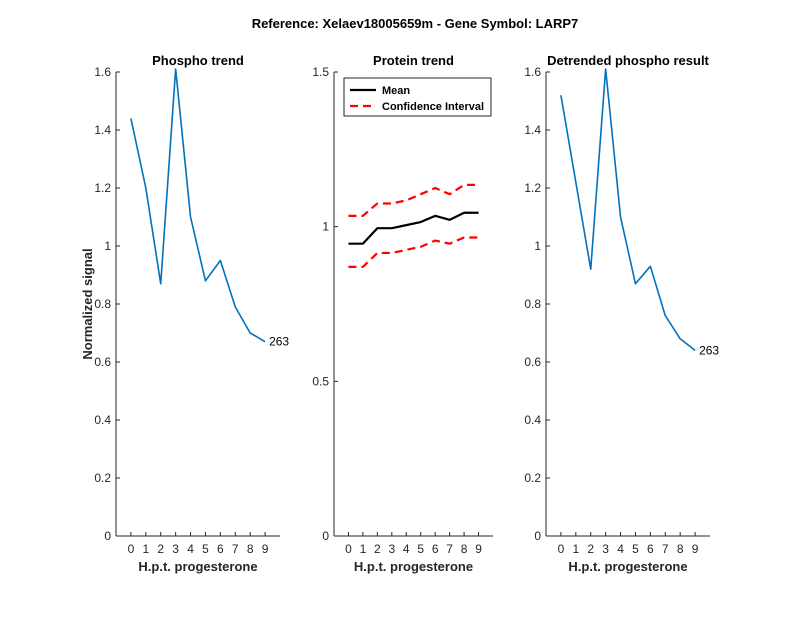 This screenshot has height=618, width=800. Describe the element at coordinates (320, 72) in the screenshot. I see `y-tick-label: 1.5` at that location.